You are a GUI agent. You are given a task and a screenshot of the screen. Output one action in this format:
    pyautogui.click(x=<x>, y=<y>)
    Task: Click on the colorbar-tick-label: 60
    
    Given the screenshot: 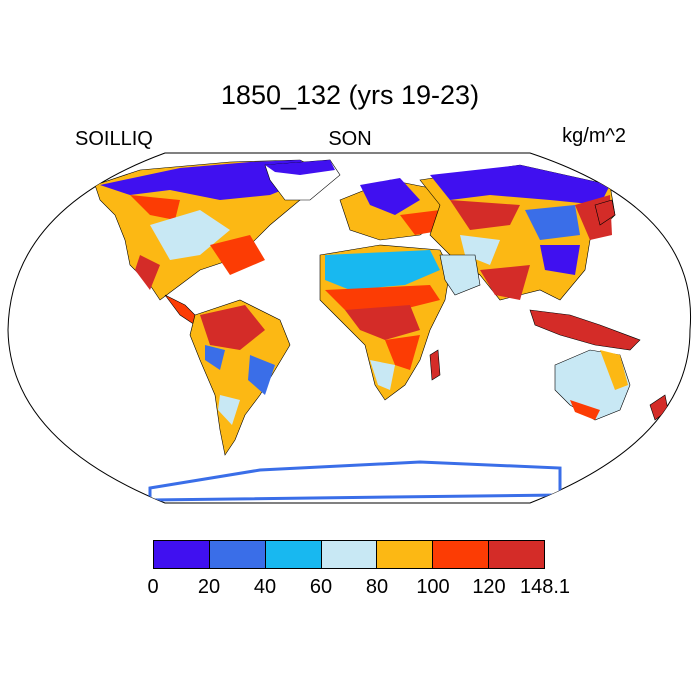 What is the action you would take?
    pyautogui.click(x=321, y=587)
    